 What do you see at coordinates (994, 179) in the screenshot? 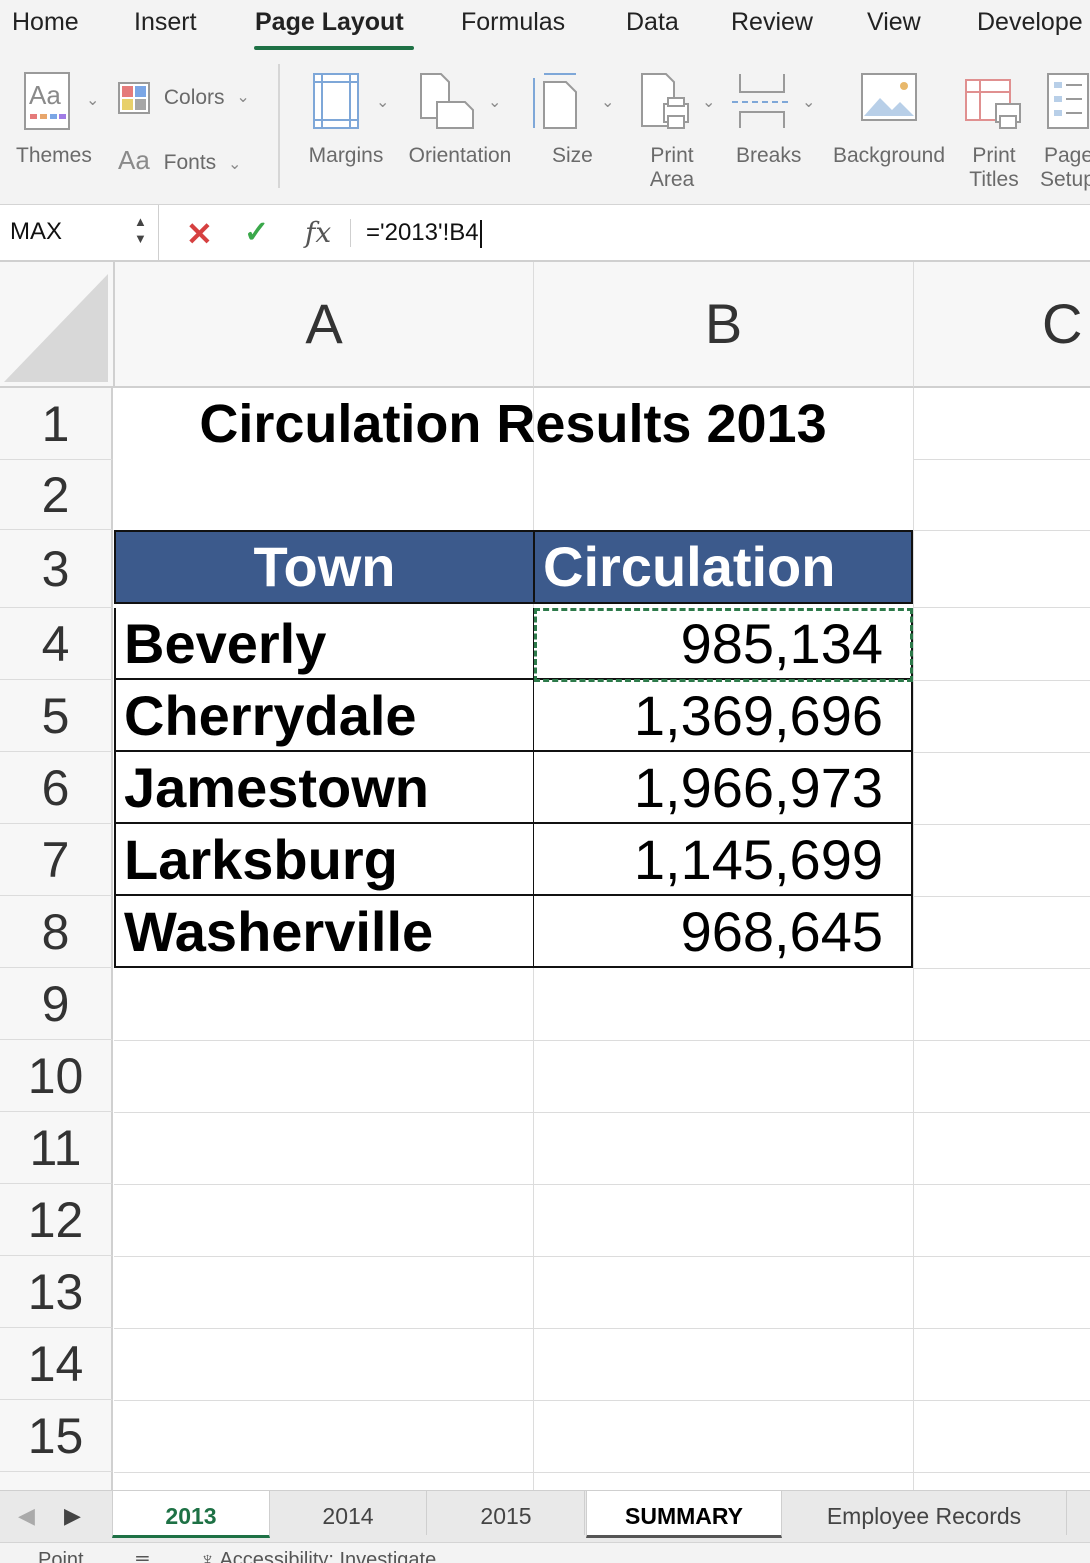
I see `print-titles-label-2: Titles` at bounding box center [994, 179].